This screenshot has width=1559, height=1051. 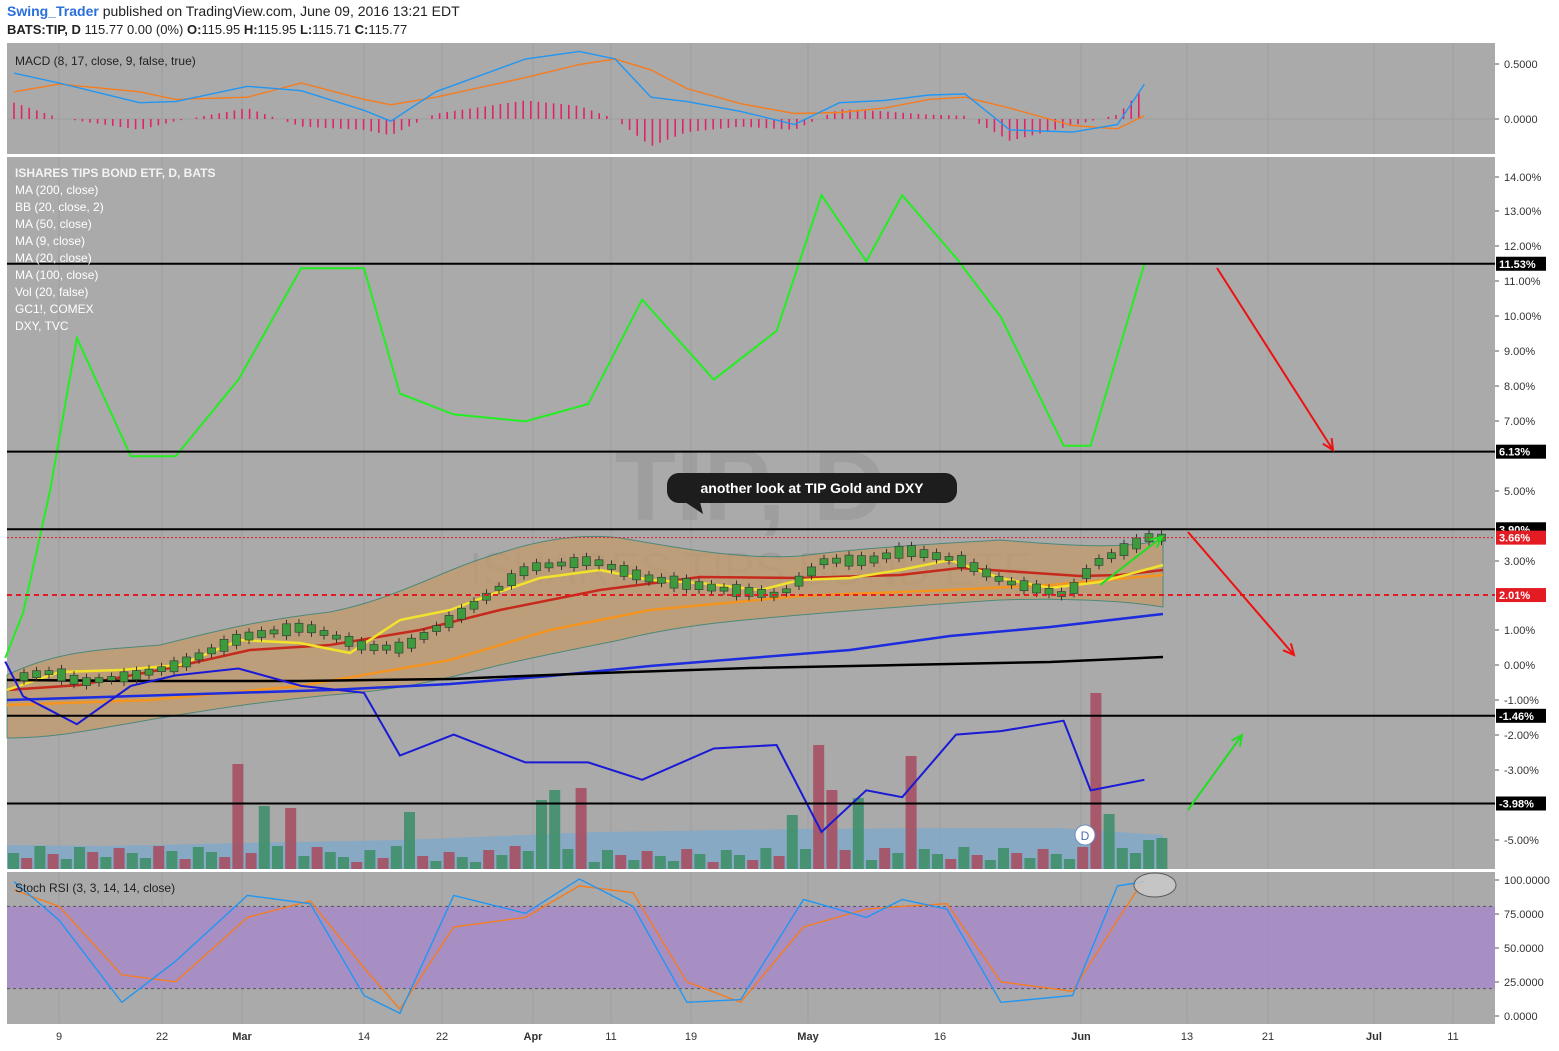 I want to click on legend-item: BB (20, close, 2), so click(x=59, y=207).